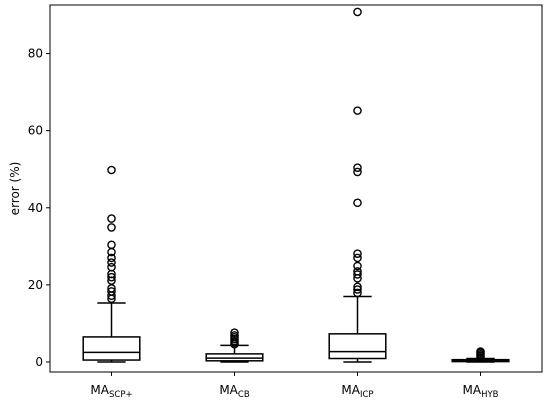  I want to click on x-tick-label-hyb: MAHYB, so click(481, 391).